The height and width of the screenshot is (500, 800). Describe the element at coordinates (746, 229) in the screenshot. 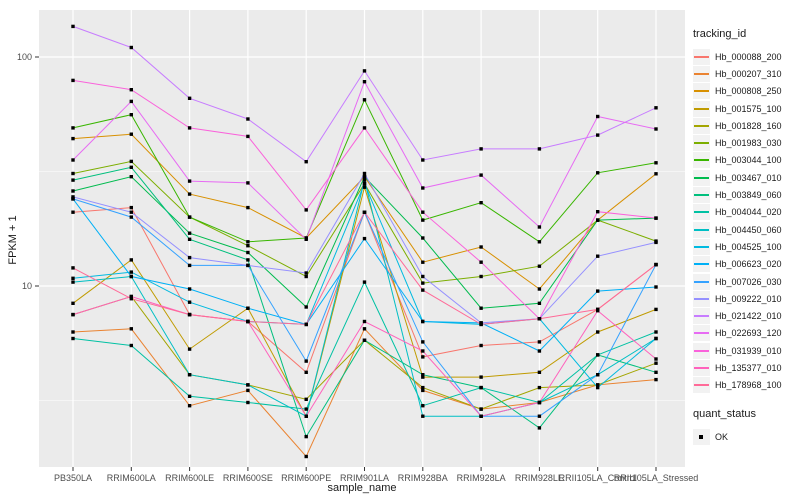

I see `legend-item-Hb_004450_060: Hb_004450_060` at that location.